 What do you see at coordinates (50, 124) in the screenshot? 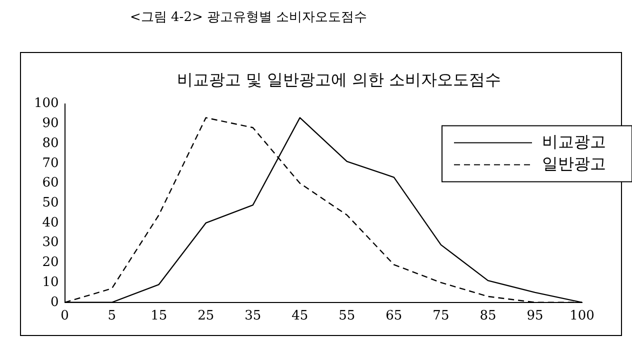
I see `y-tick-label: 90` at bounding box center [50, 124].